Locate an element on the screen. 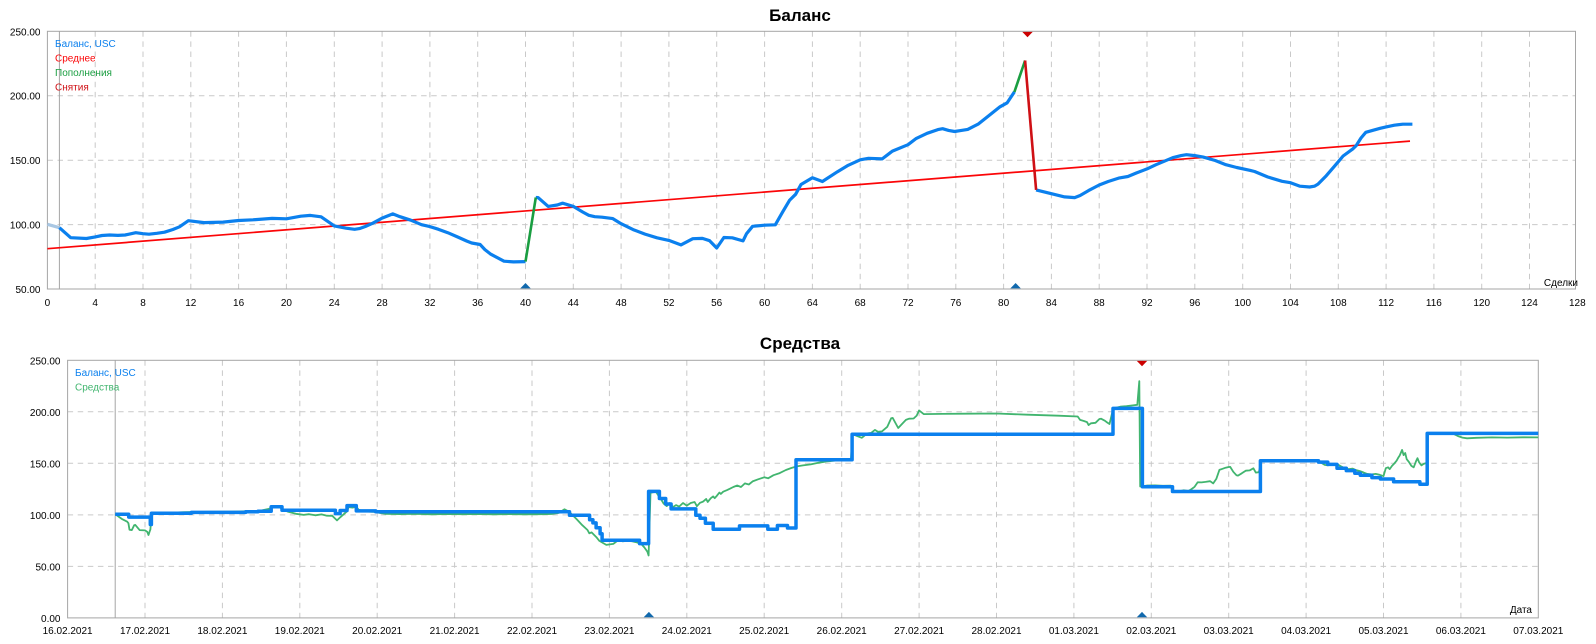 The image size is (1596, 644). svg-text: 03.03.2021 is located at coordinates (1229, 631).